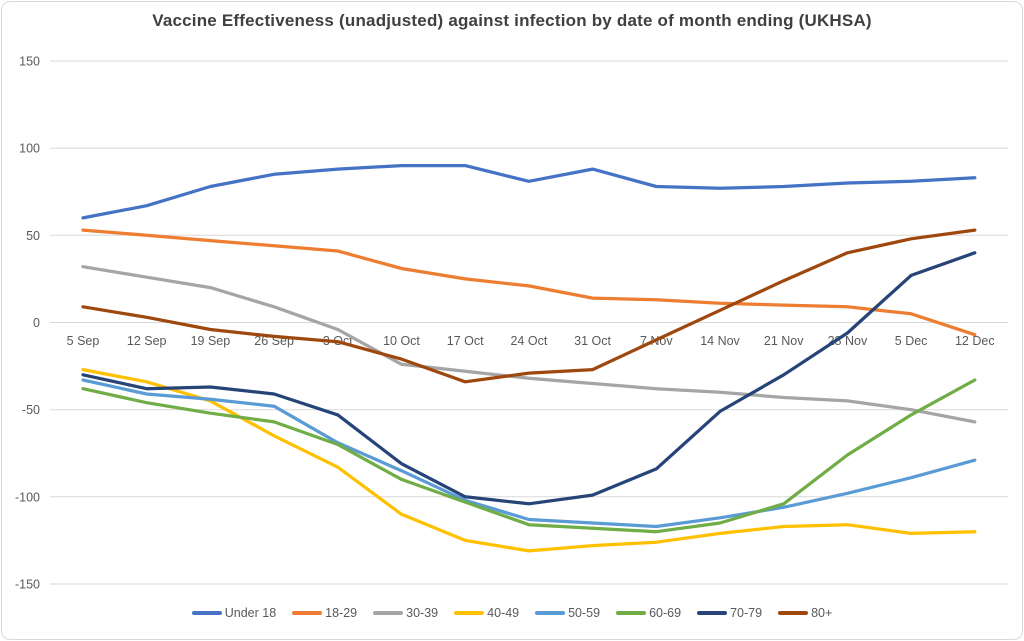 The image size is (1024, 641). What do you see at coordinates (324, 613) in the screenshot?
I see `legend-item-18-29: 18-29` at bounding box center [324, 613].